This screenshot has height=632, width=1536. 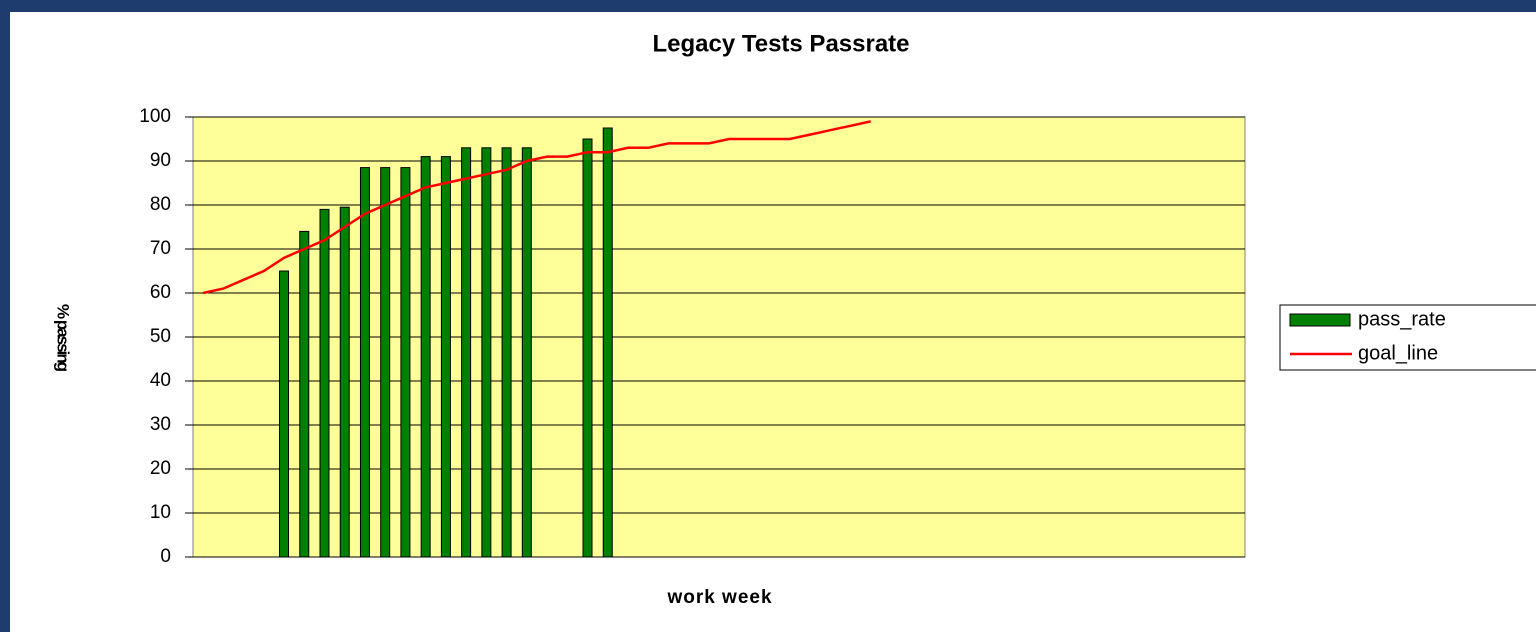 What do you see at coordinates (160, 512) in the screenshot?
I see `y-tick-label: 10` at bounding box center [160, 512].